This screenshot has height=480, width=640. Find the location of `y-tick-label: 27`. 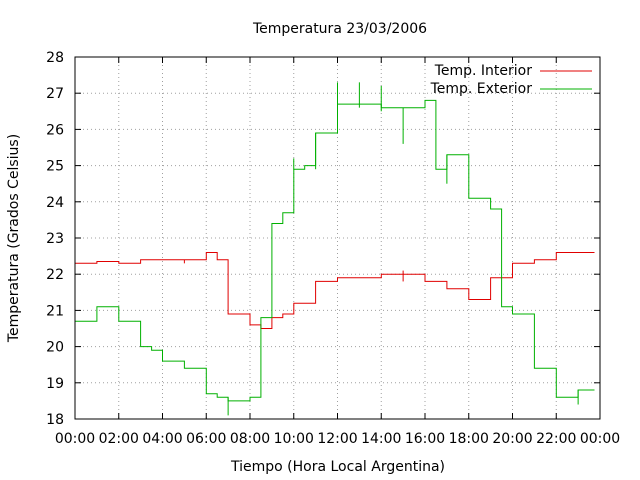

y-tick-label: 27 is located at coordinates (55, 94).